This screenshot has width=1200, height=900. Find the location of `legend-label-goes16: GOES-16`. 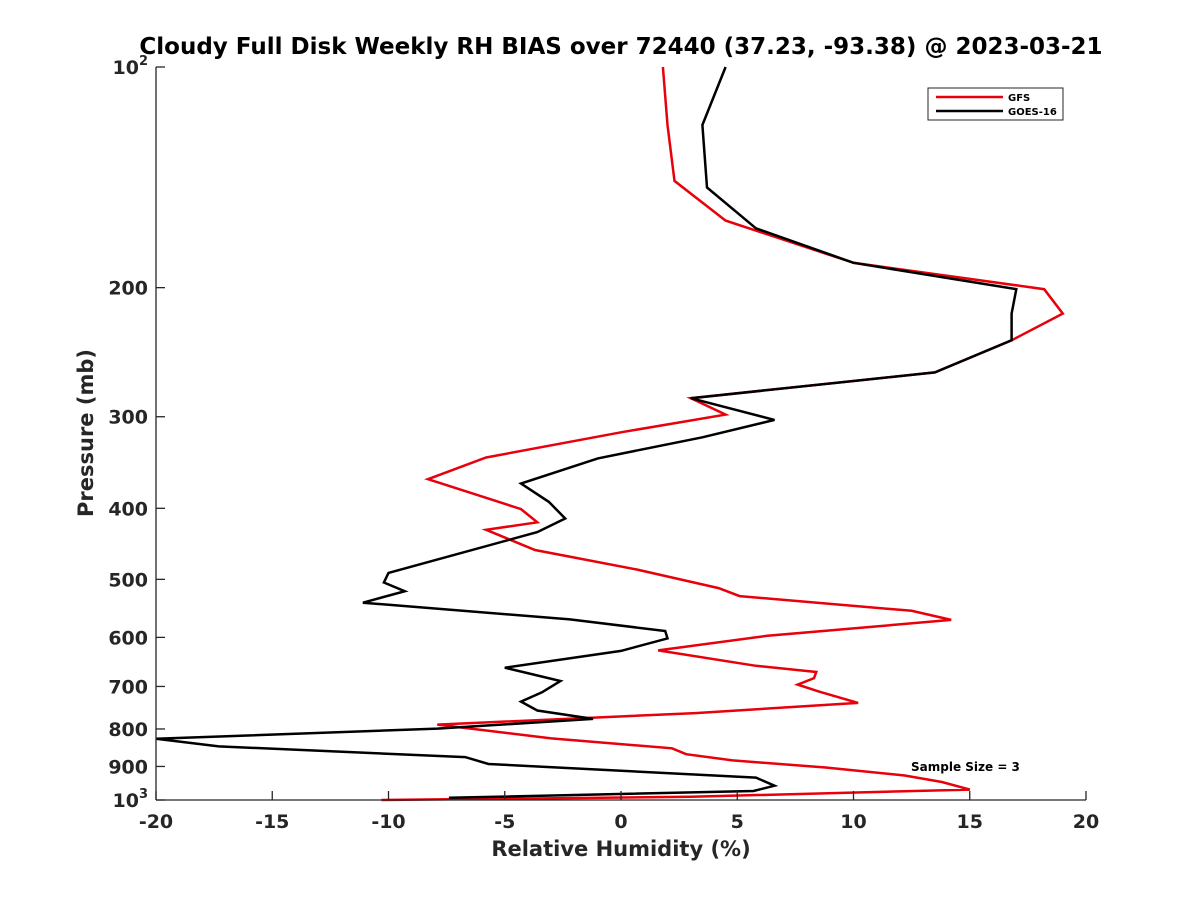

legend-label-goes16: GOES-16 is located at coordinates (1032, 112).